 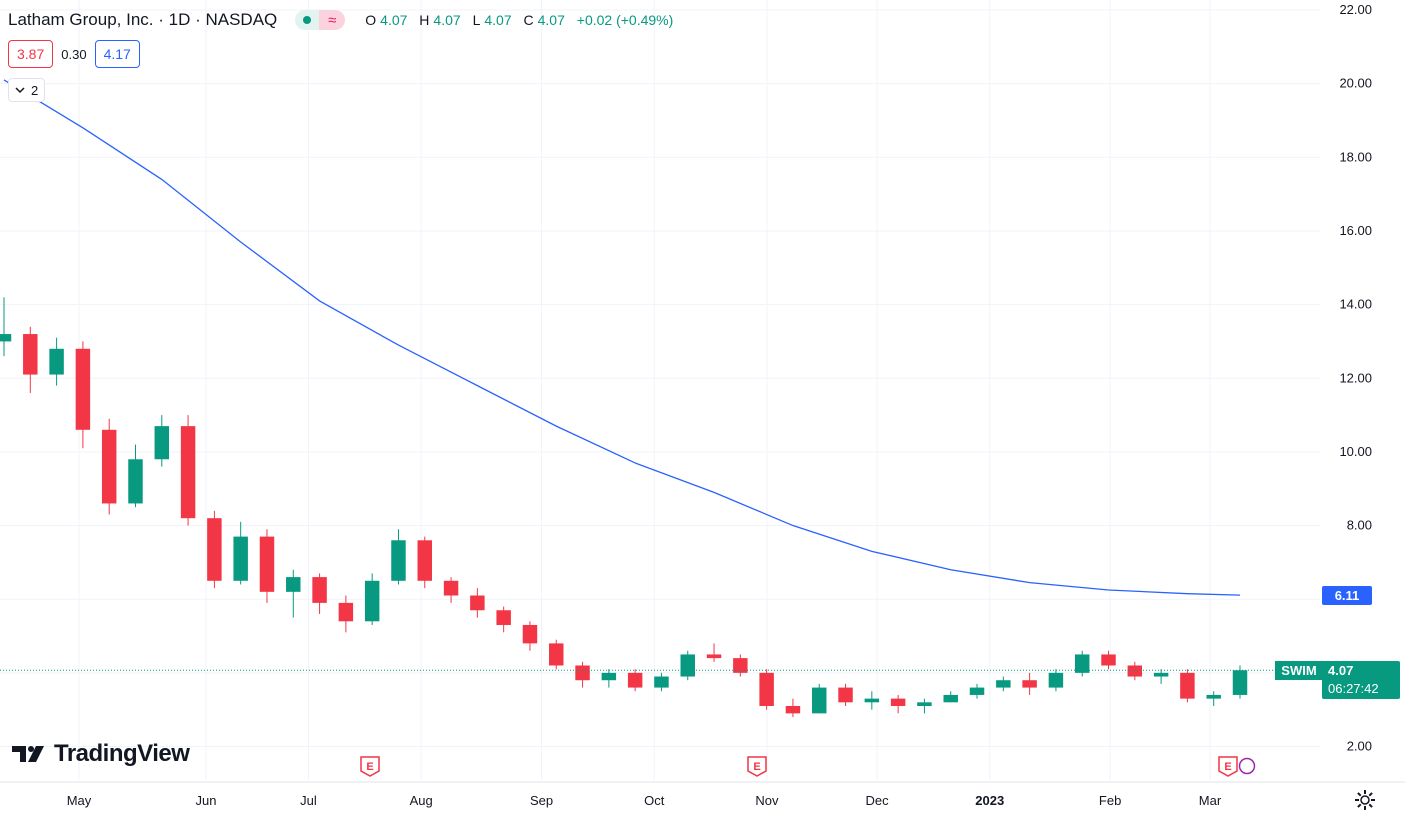 What do you see at coordinates (541, 800) in the screenshot?
I see `x-tick-label: Sep` at bounding box center [541, 800].